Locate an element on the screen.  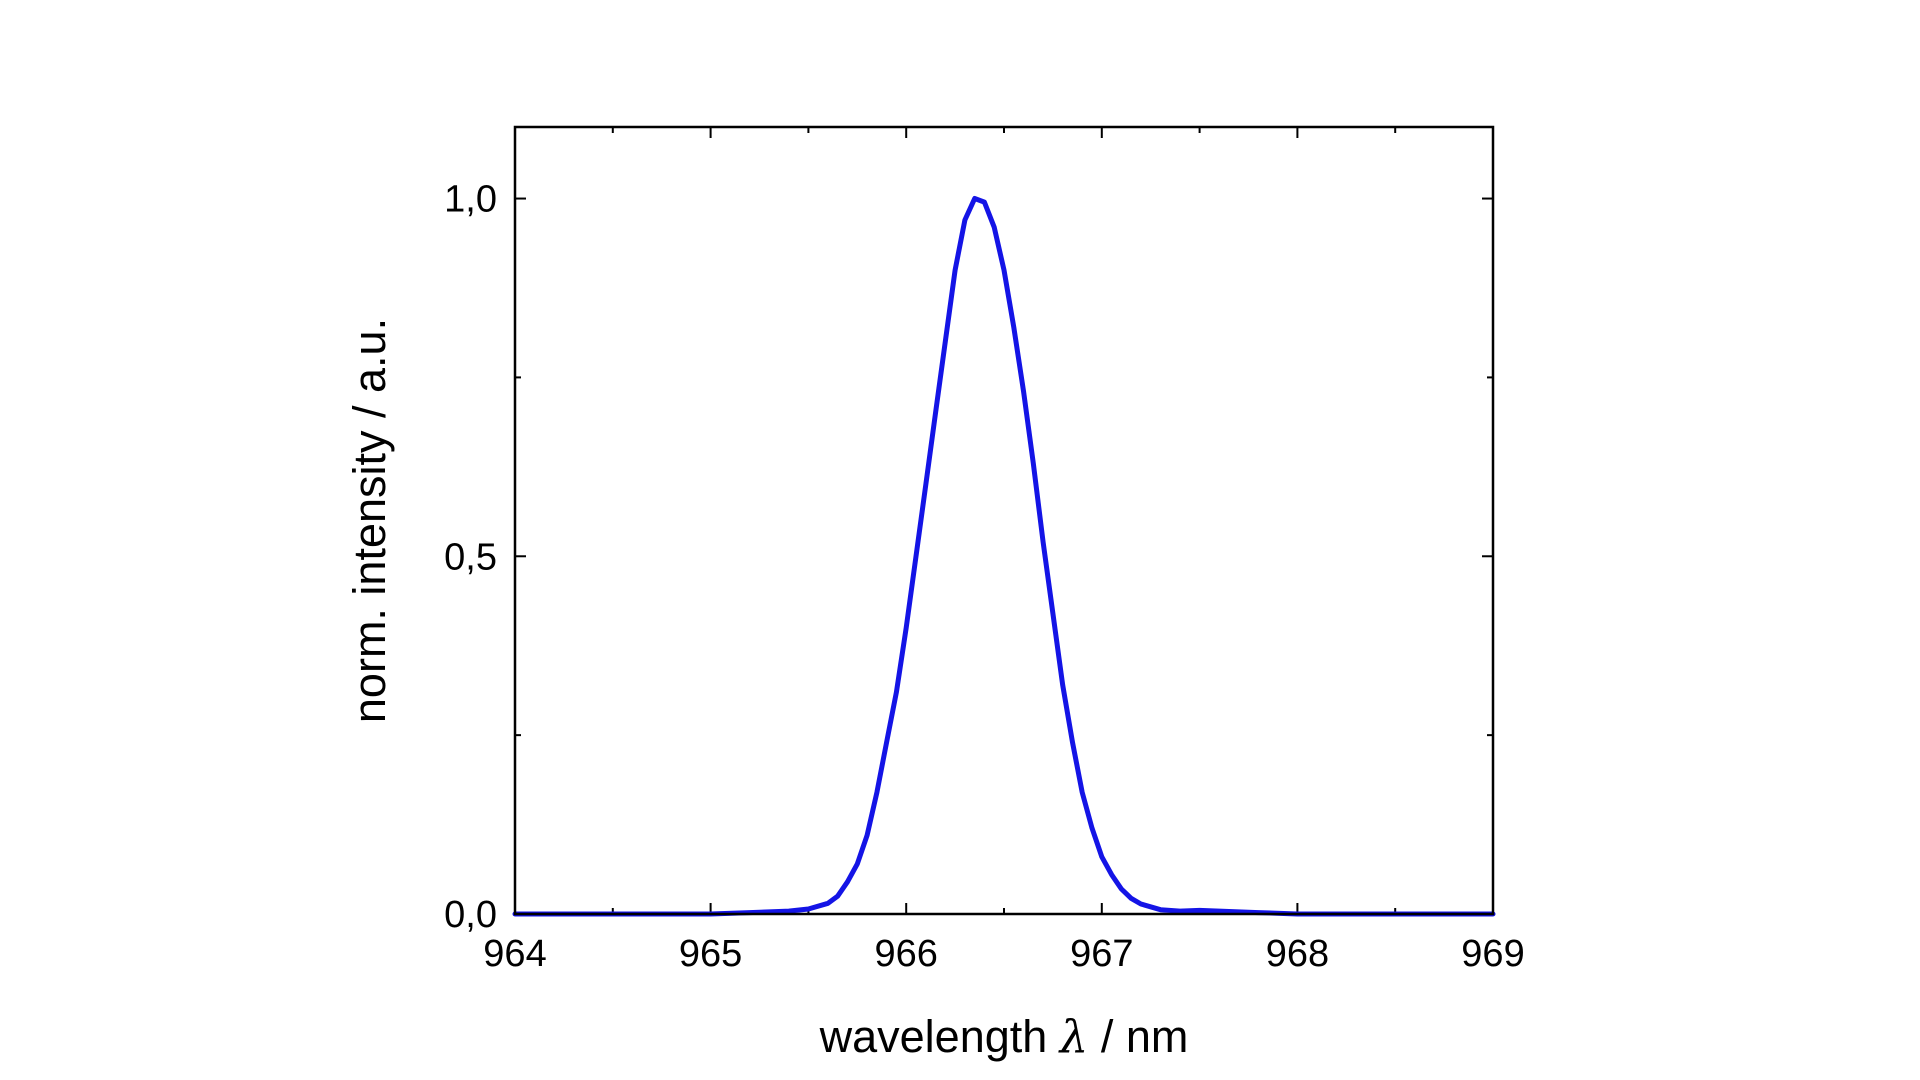
x-tick-label: 964 is located at coordinates (514, 954).